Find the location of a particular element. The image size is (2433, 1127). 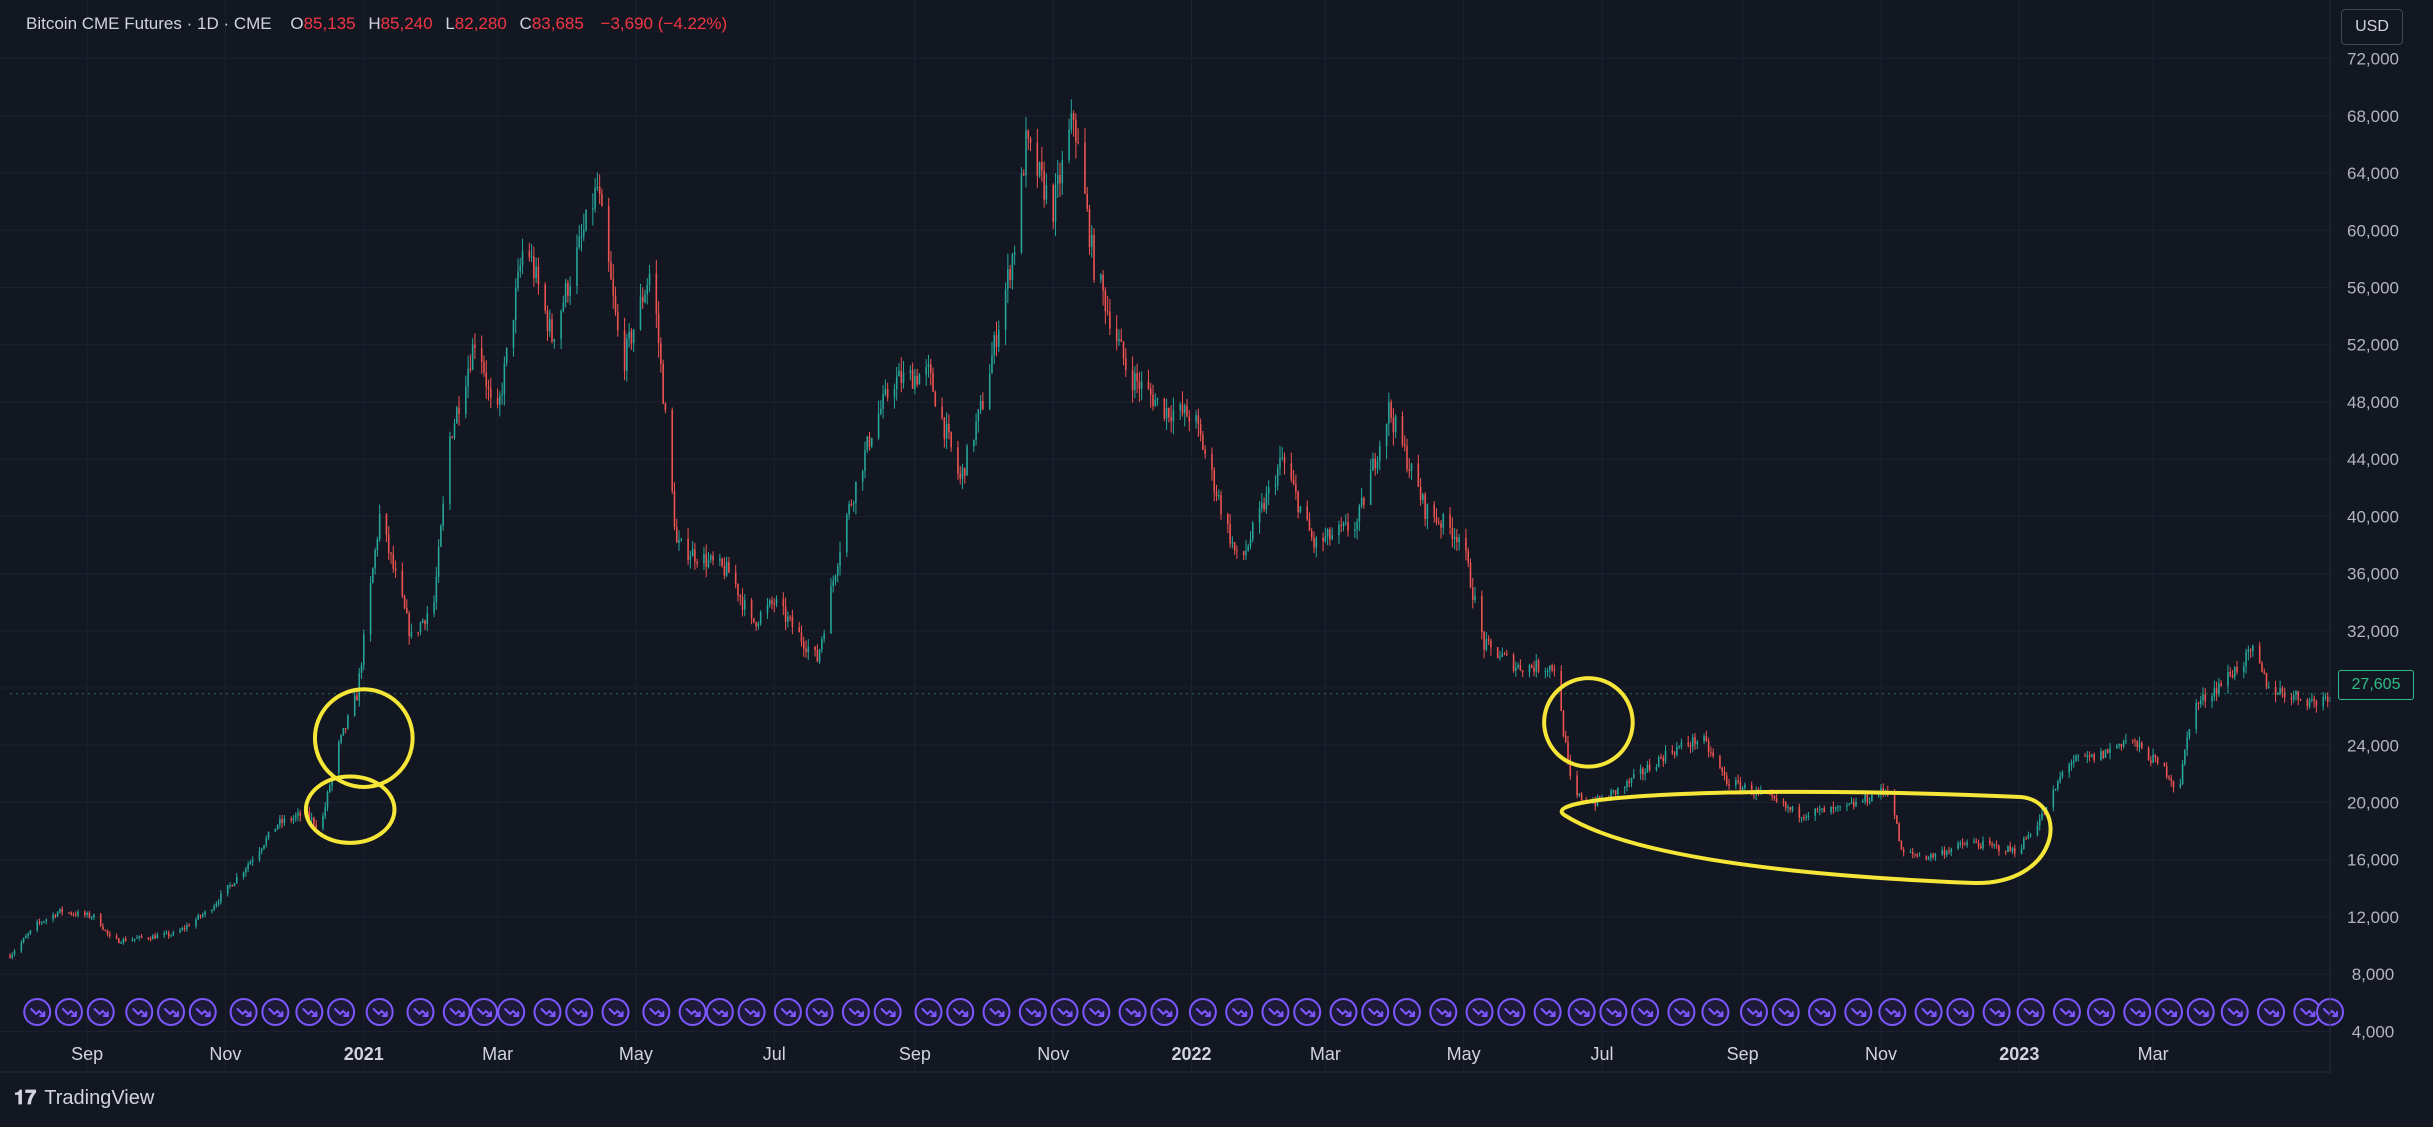

currency-button: USD is located at coordinates (2372, 27).